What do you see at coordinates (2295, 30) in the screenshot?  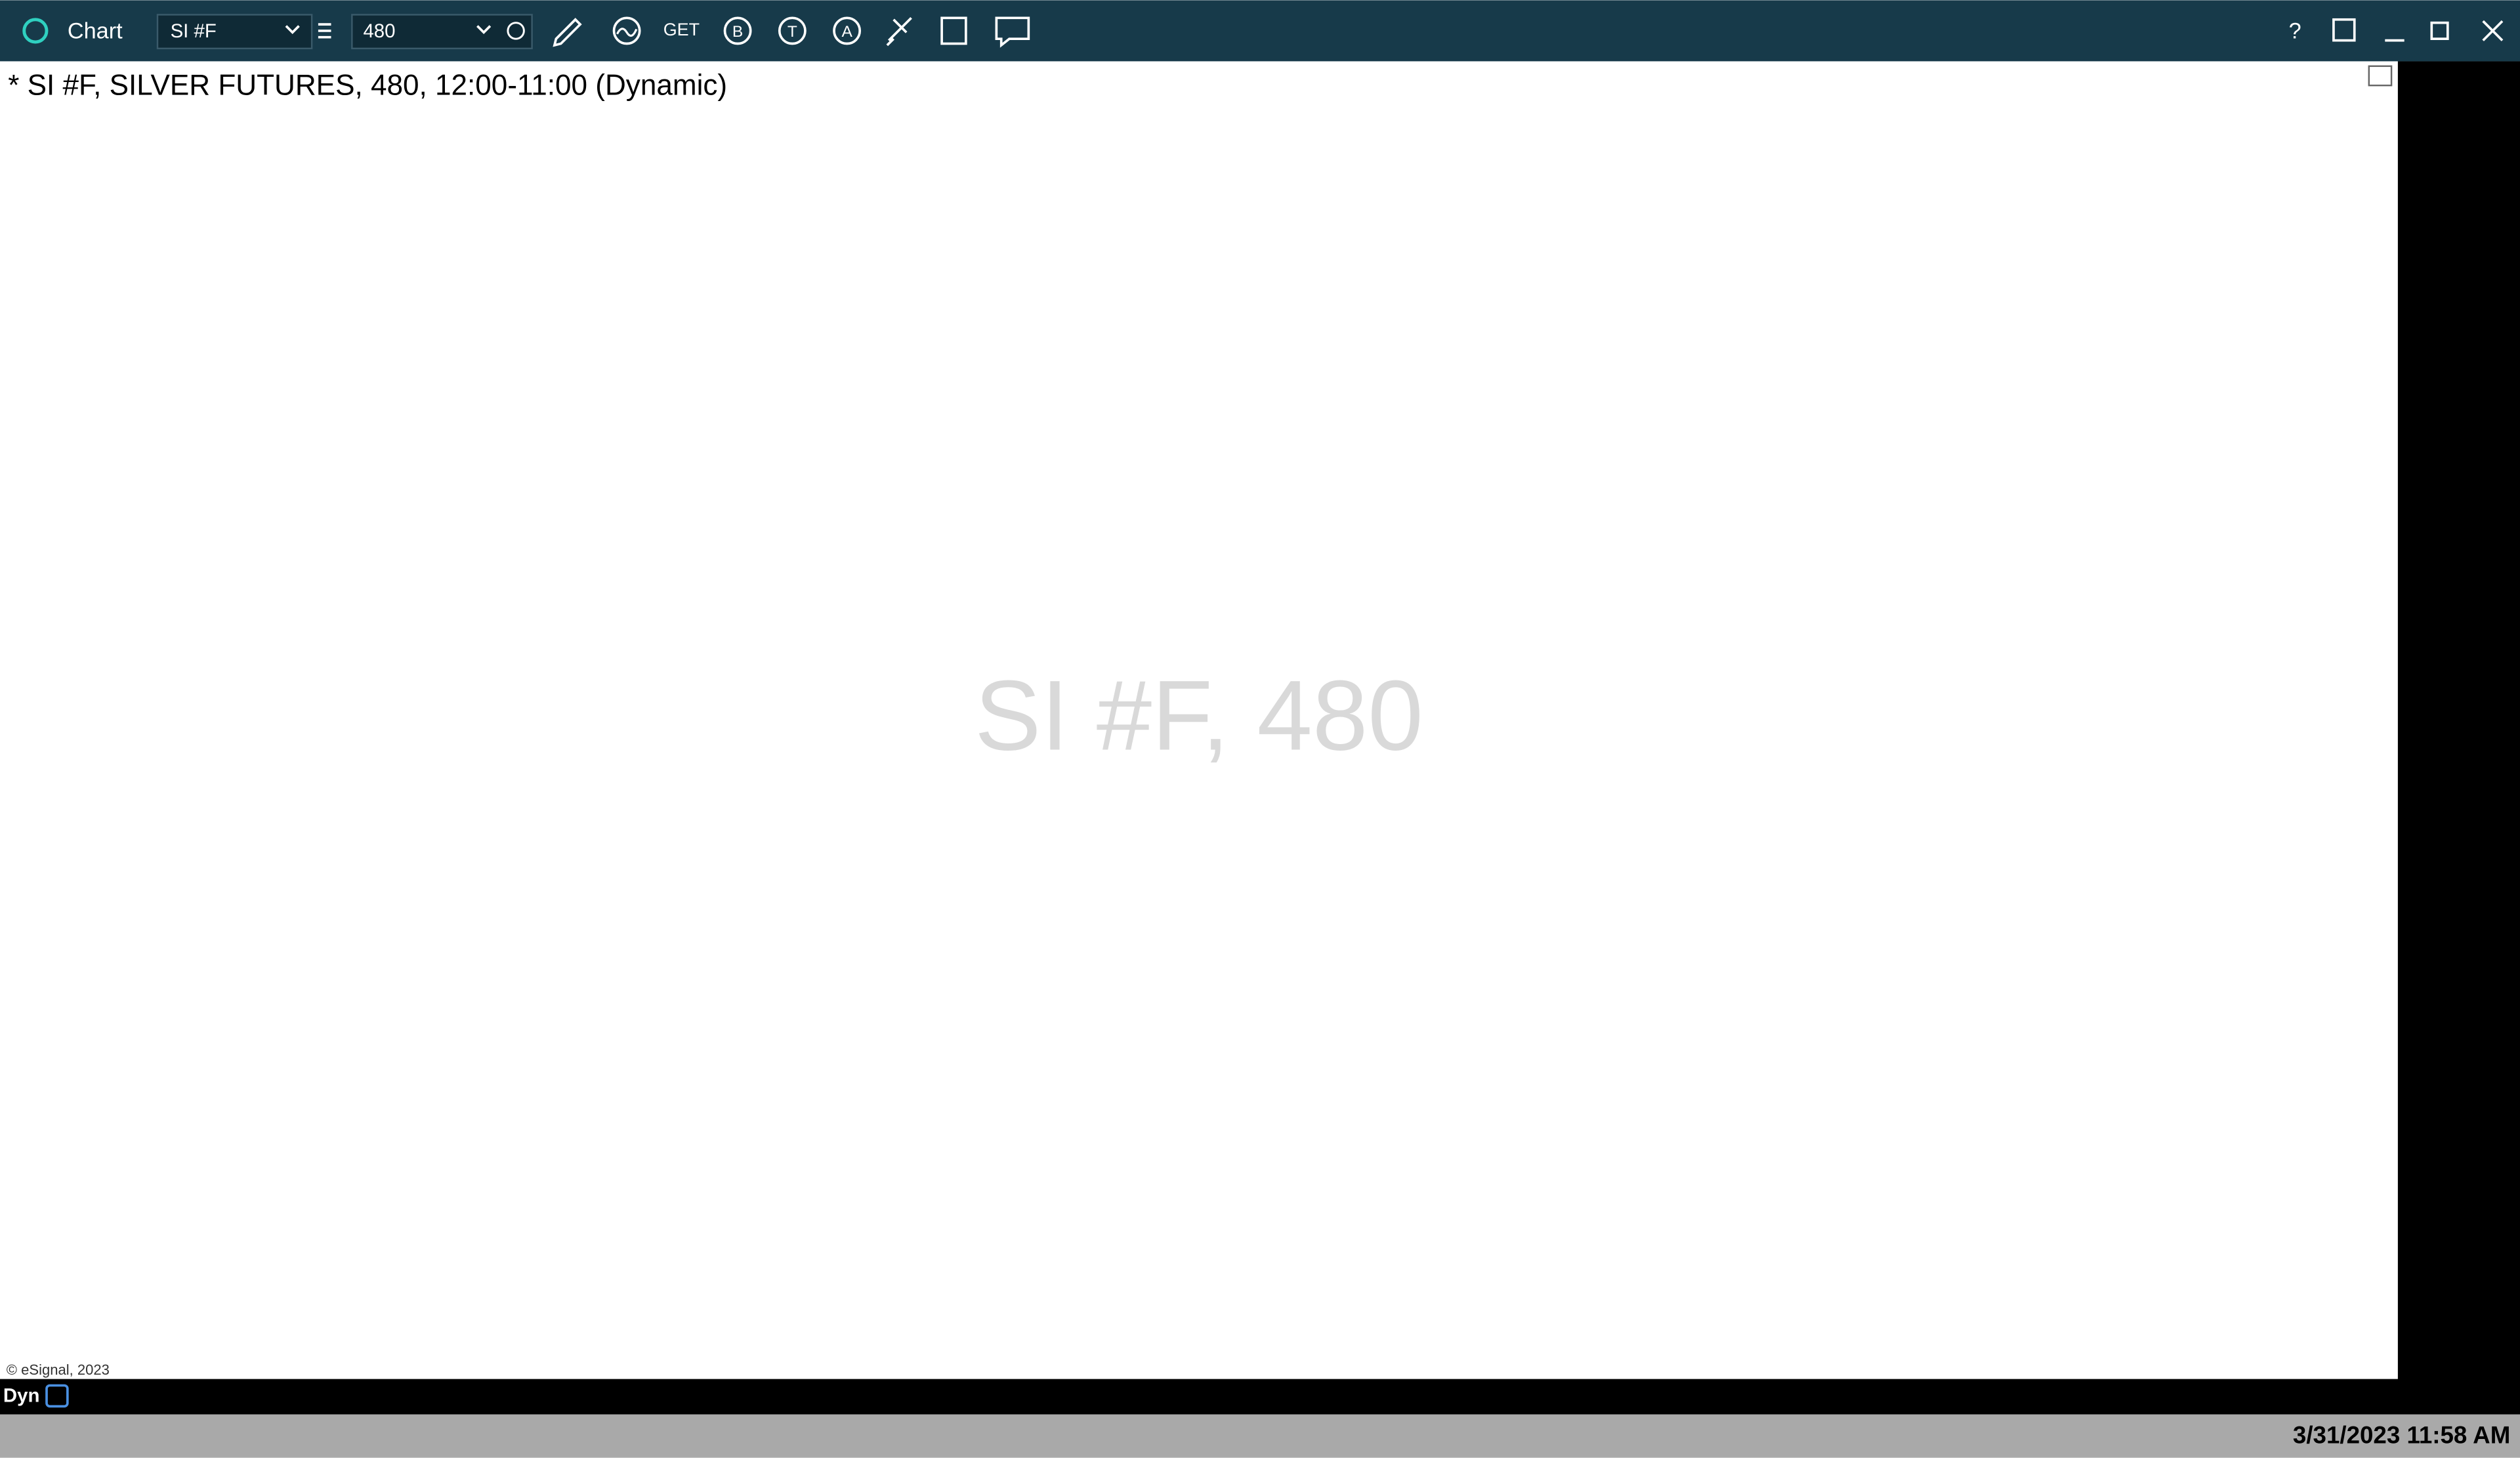 I see `help-button: ?` at bounding box center [2295, 30].